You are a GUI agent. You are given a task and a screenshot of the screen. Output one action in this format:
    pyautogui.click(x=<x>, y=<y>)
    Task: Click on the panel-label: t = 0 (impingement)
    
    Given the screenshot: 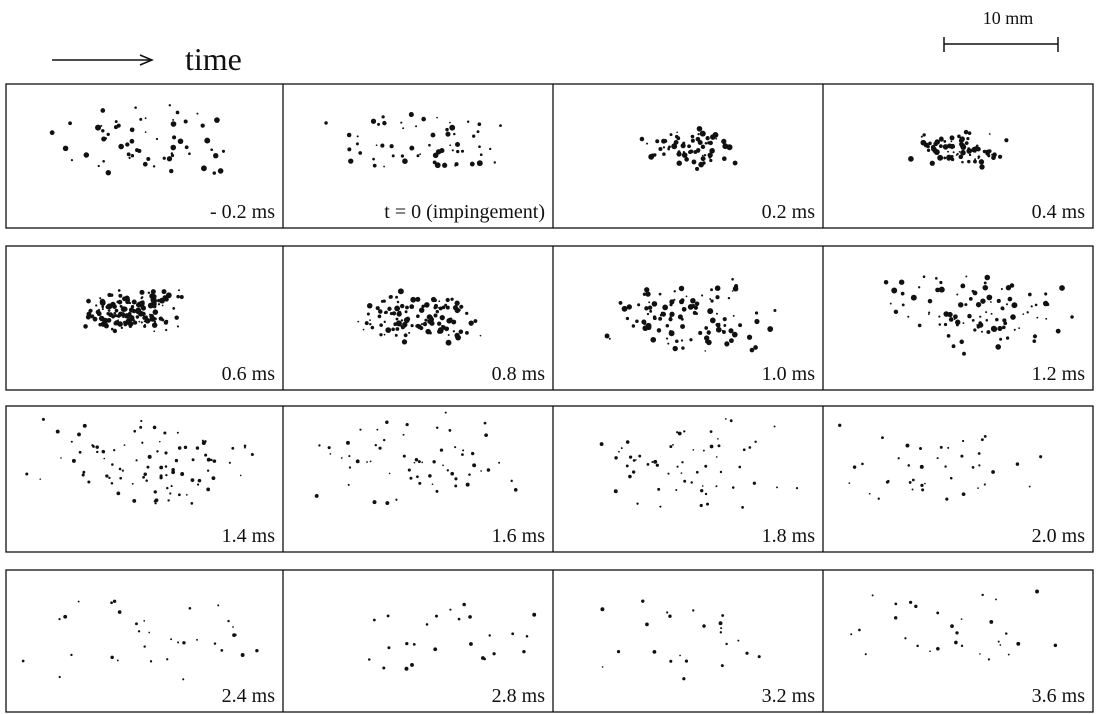 What is the action you would take?
    pyautogui.click(x=464, y=212)
    